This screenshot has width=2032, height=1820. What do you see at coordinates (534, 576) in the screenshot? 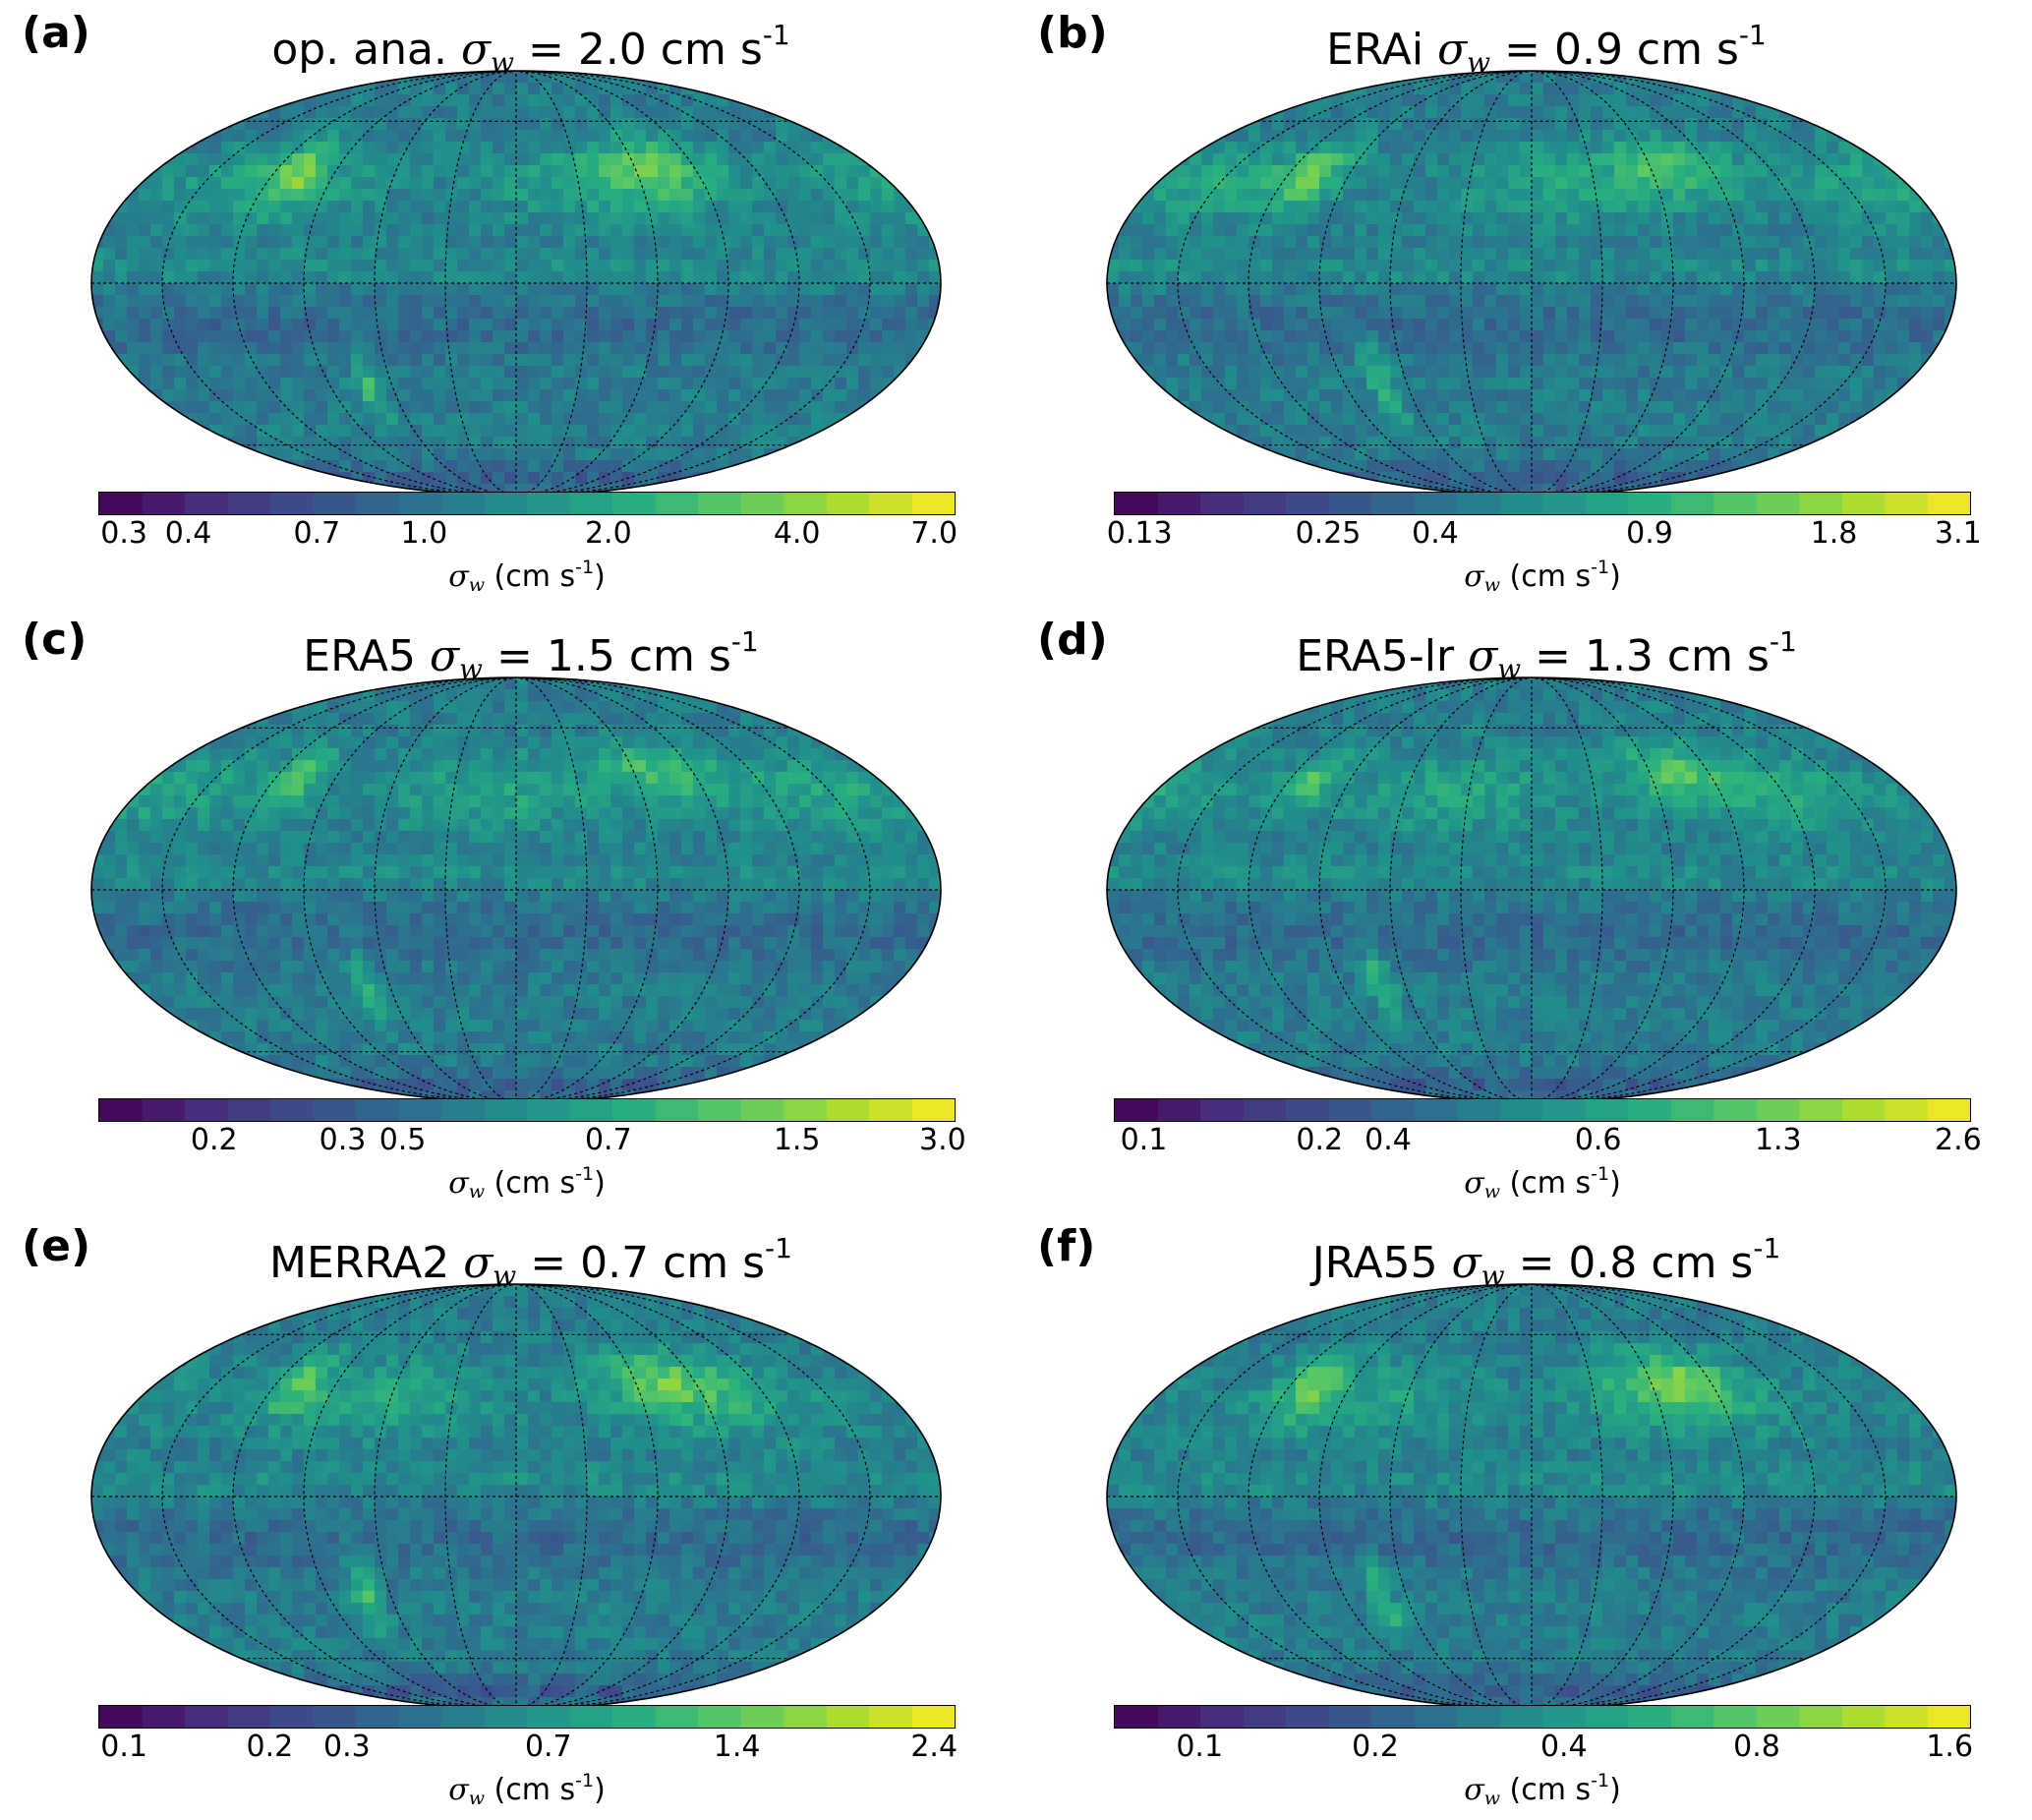
I see `colorbar-unit: (cm s` at bounding box center [534, 576].